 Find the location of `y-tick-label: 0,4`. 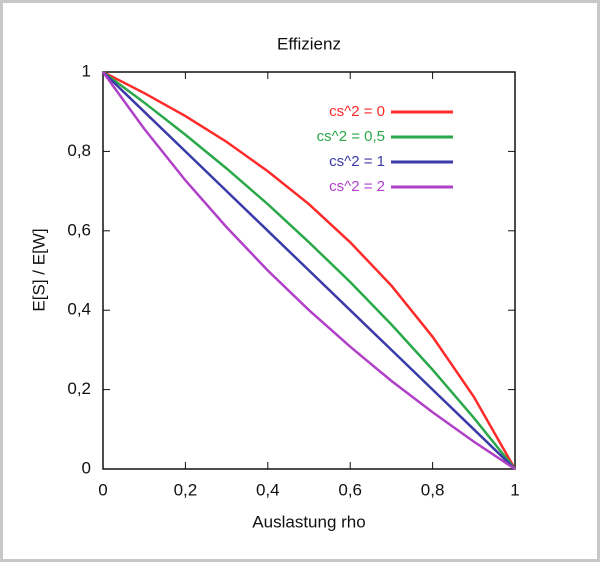

y-tick-label: 0,4 is located at coordinates (79, 309).